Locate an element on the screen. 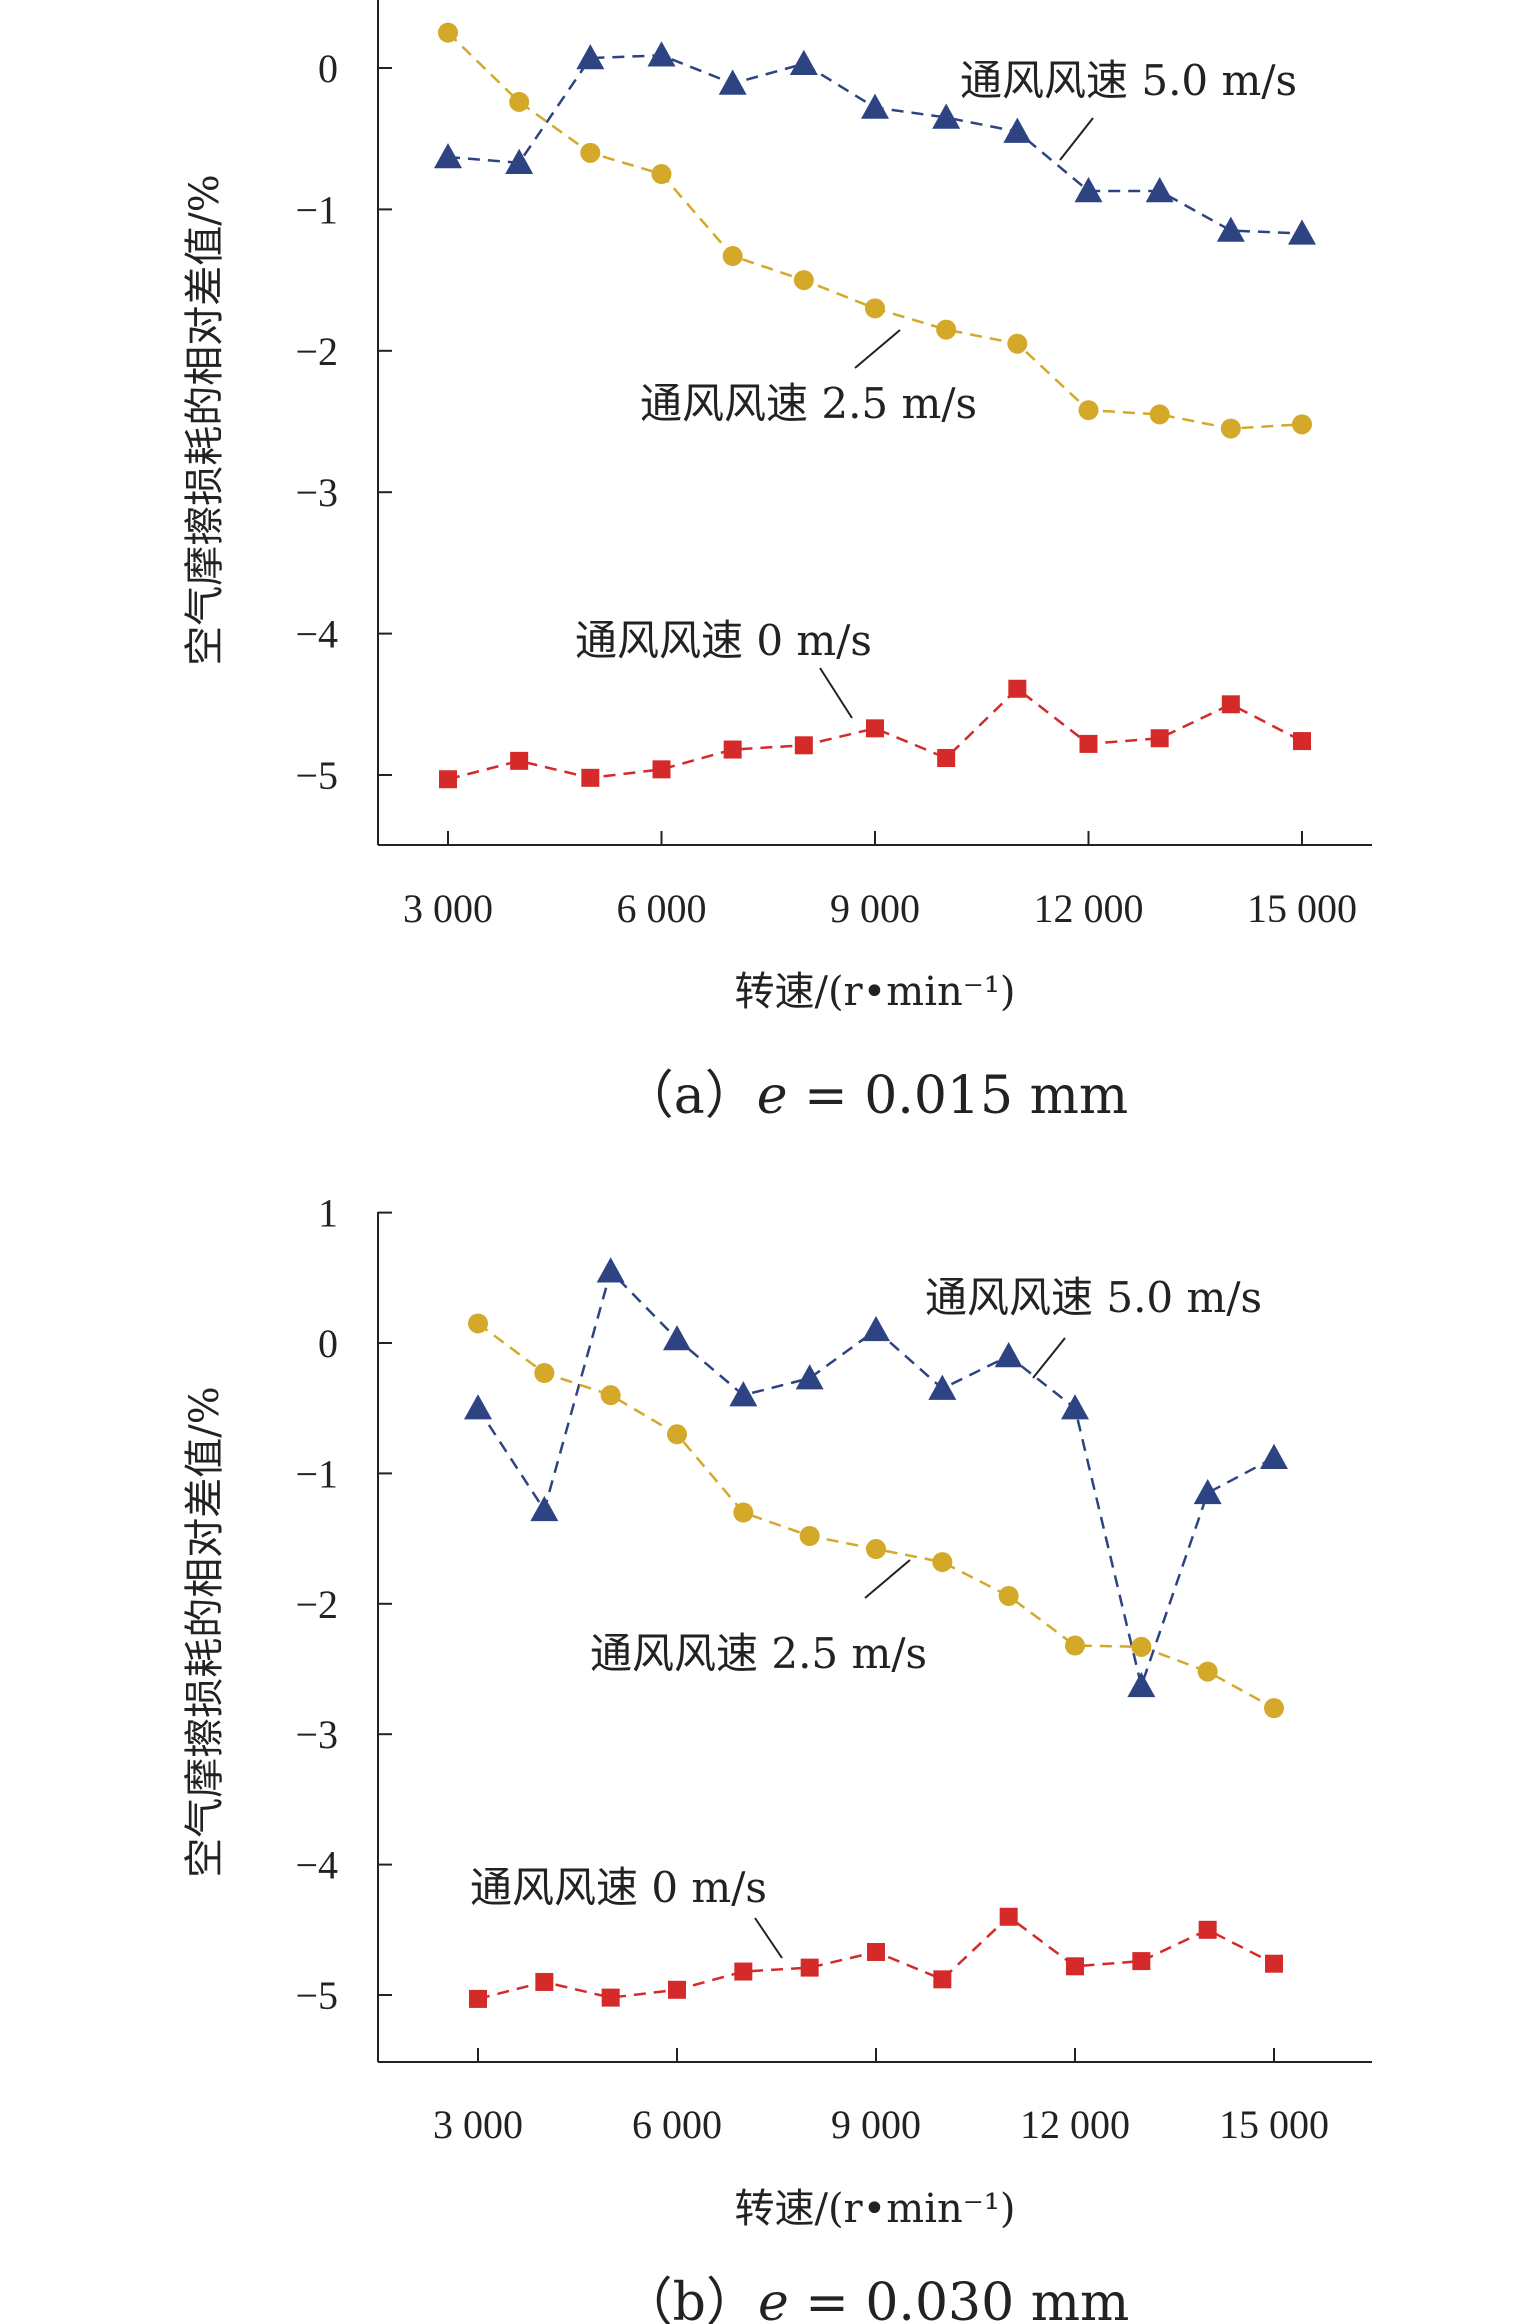  panel-caption: （b）e = 0.030 mm is located at coordinates (875, 2298).